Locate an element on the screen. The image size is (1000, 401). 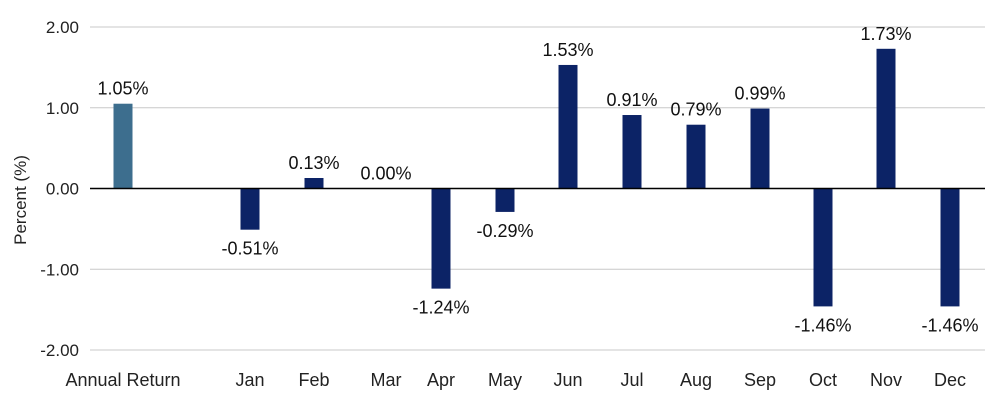
x-category-label: Aug is located at coordinates (696, 380).